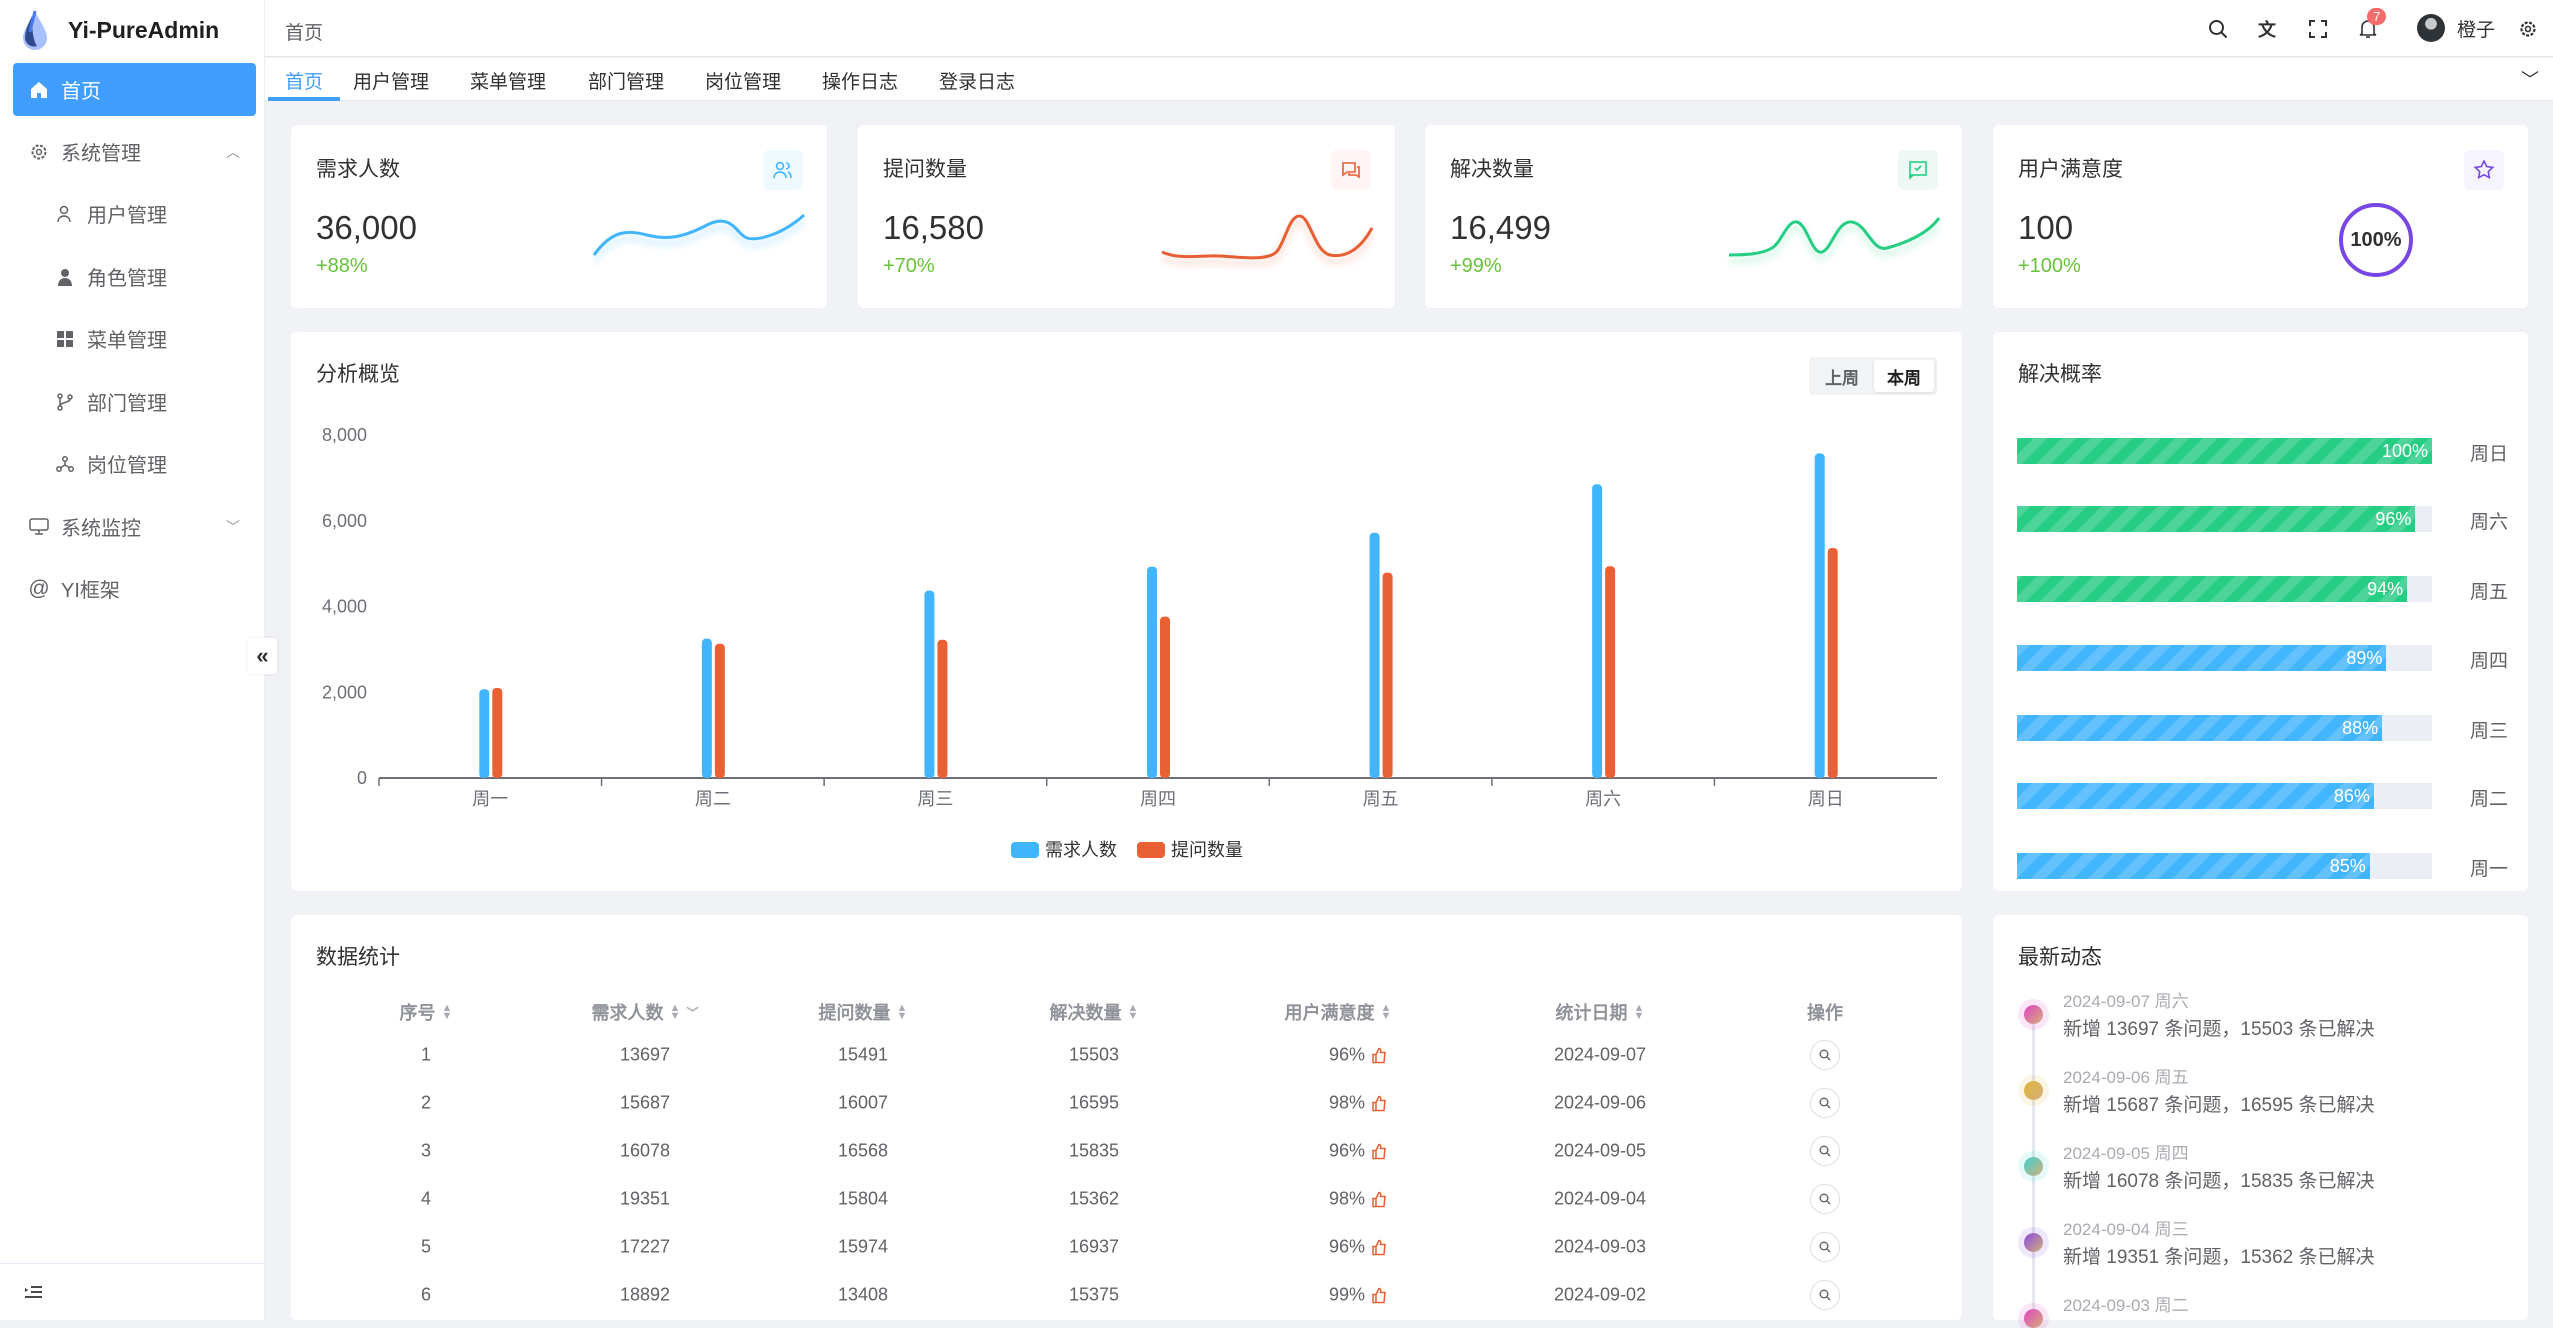  What do you see at coordinates (1842, 378) in the screenshot?
I see `last-week-button: 上周` at bounding box center [1842, 378].